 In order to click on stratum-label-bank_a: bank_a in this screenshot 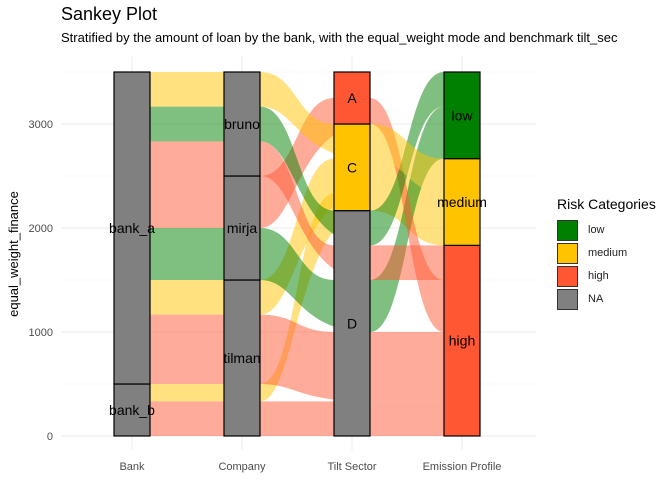, I will do `click(132, 228)`.